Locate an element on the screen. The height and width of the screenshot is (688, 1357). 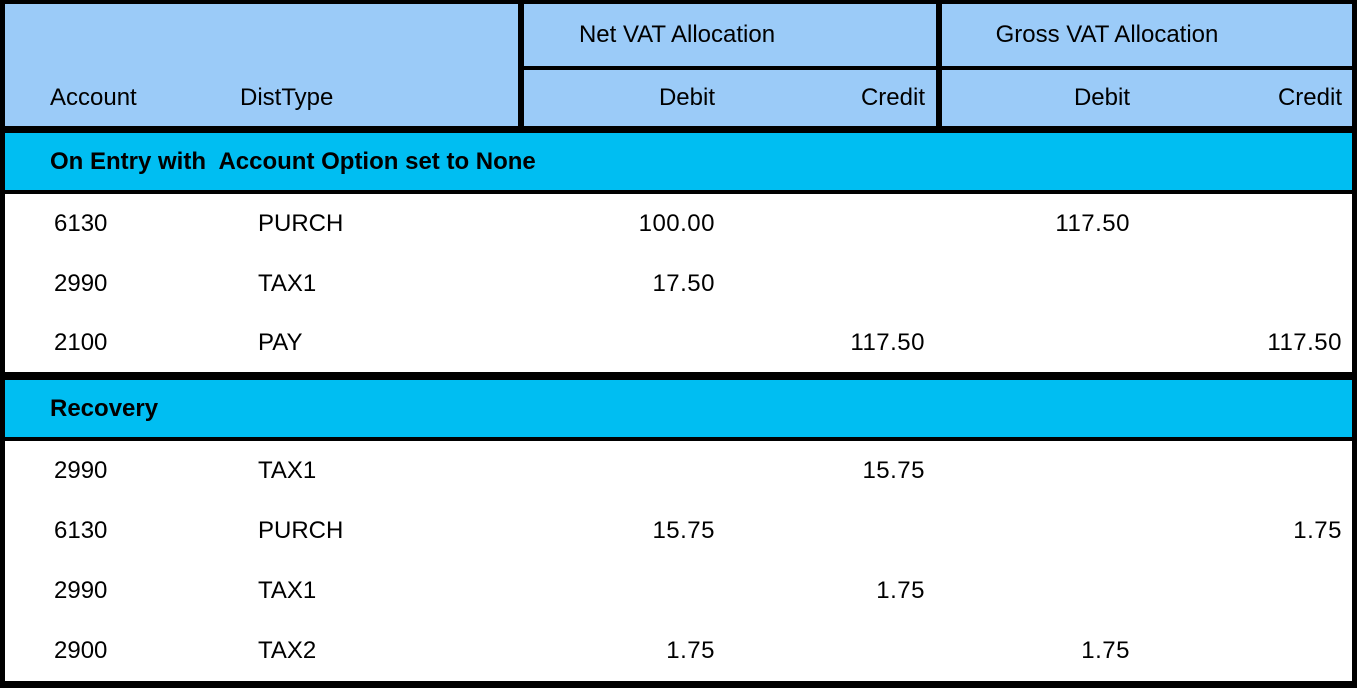
net-vat-allocation-group: Net VAT Allocation Debit Credit is located at coordinates (730, 65).